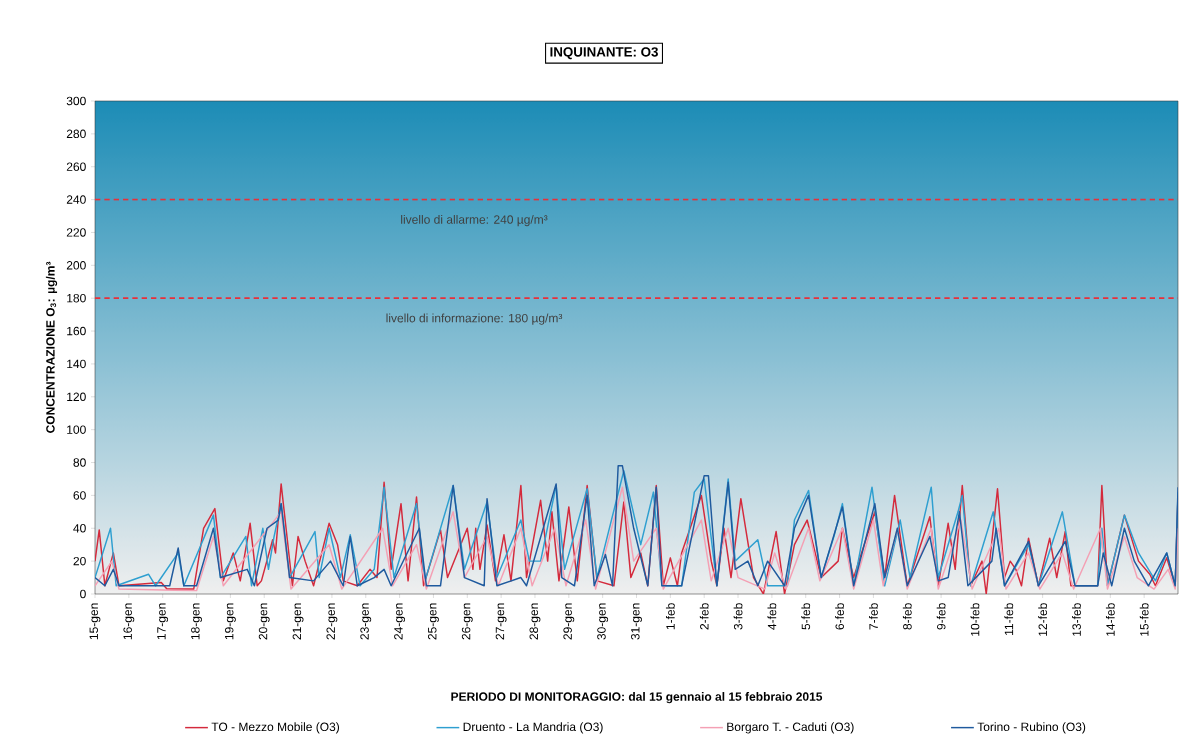 The image size is (1191, 749). I want to click on x-tick-label: 16-gen, so click(129, 621).